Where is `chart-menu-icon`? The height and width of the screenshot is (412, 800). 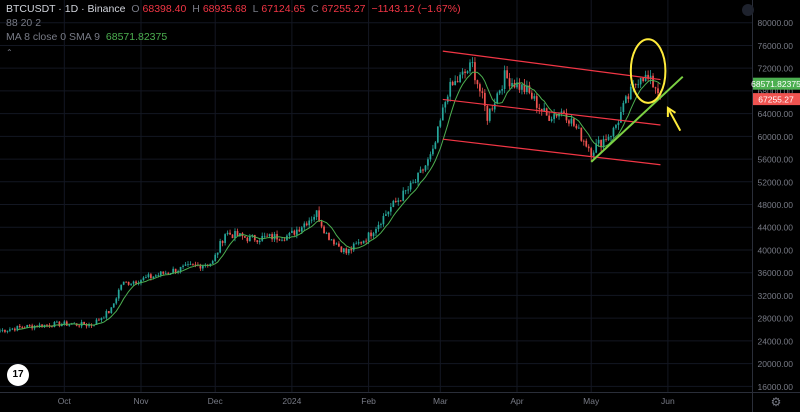
chart-menu-icon is located at coordinates (748, 10).